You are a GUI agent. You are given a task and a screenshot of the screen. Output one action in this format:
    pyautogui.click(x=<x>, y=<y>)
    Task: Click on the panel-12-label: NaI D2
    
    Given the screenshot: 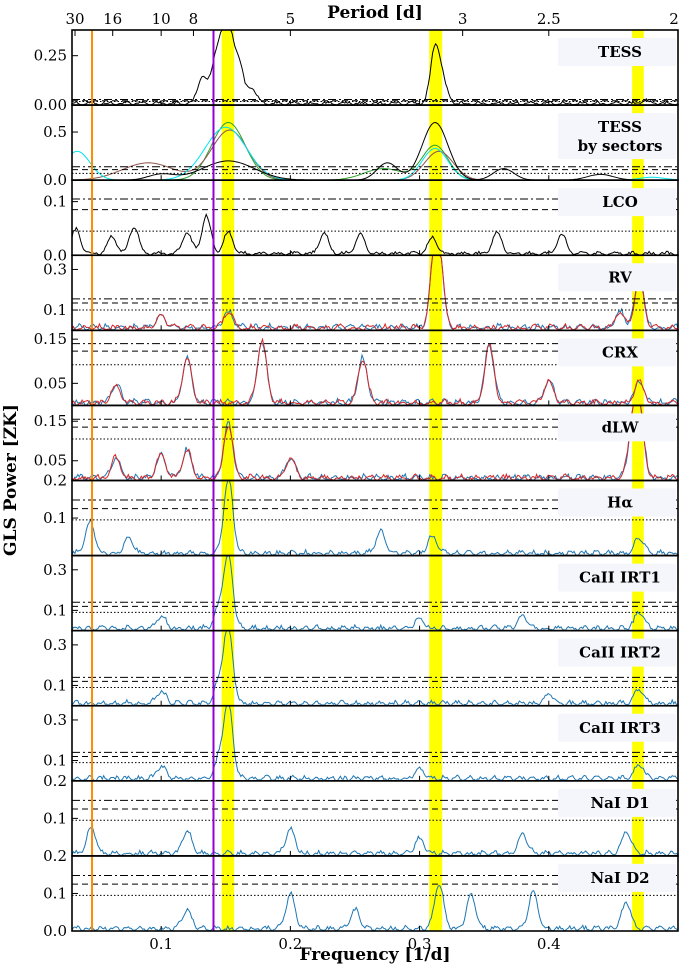 What is the action you would take?
    pyautogui.click(x=619, y=878)
    